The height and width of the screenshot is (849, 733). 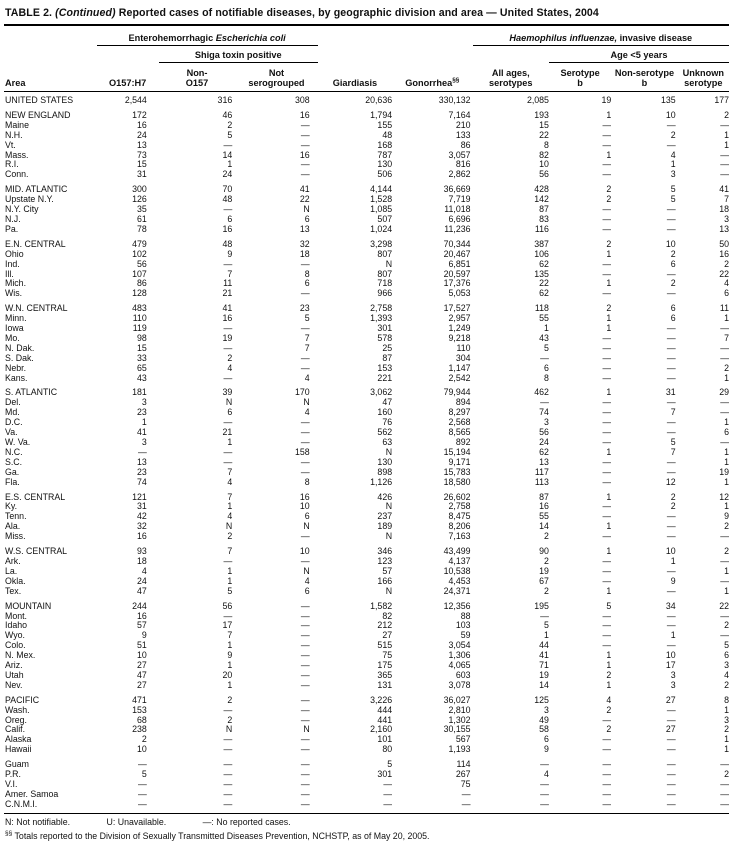 I want to click on value-cell: 8,206, so click(x=459, y=527).